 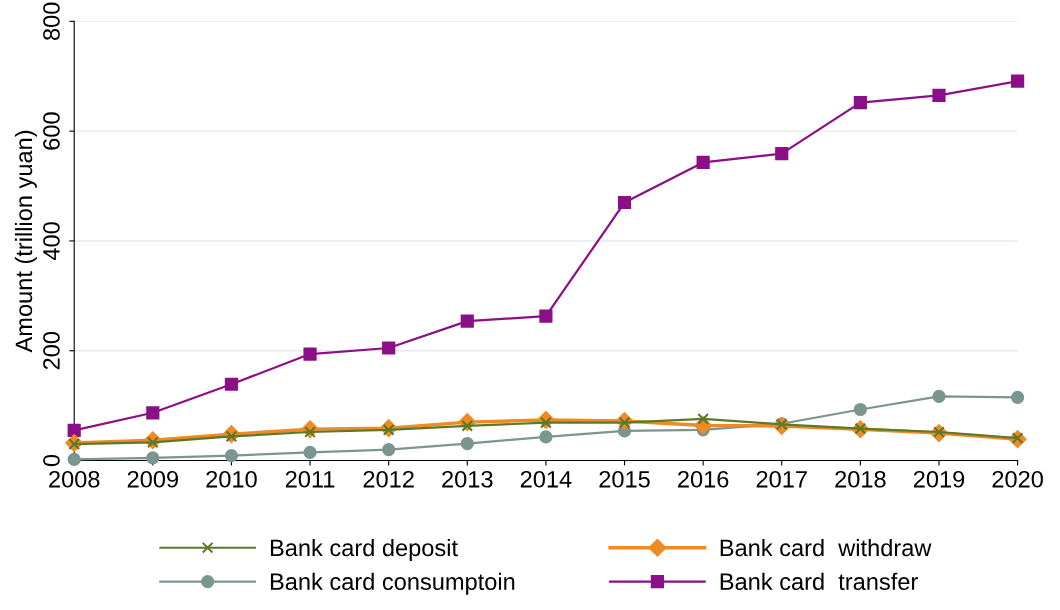 What do you see at coordinates (152, 479) in the screenshot?
I see `x-tick-label: 2009` at bounding box center [152, 479].